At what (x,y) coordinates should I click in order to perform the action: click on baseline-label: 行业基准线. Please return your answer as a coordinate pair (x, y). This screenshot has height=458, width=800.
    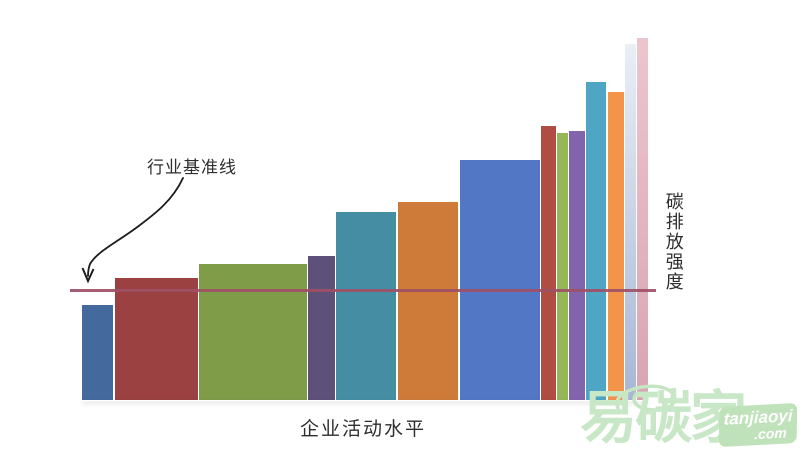
    Looking at the image, I should click on (192, 167).